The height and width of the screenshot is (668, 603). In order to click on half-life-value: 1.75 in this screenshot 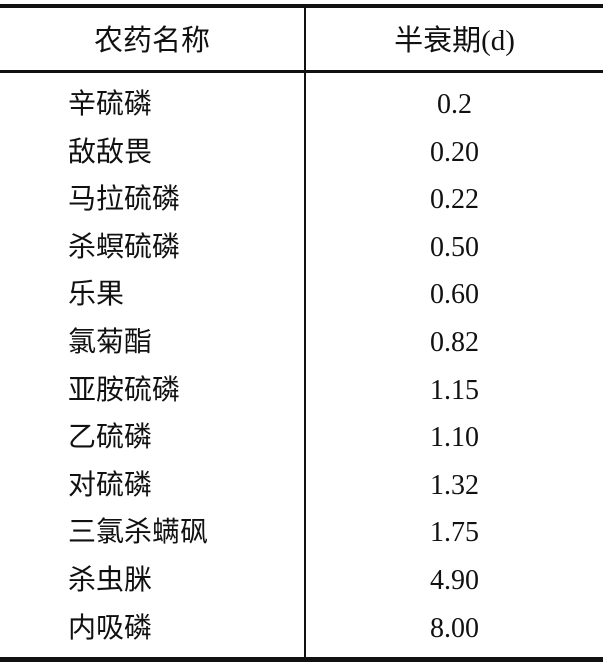, I will do `click(454, 533)`.